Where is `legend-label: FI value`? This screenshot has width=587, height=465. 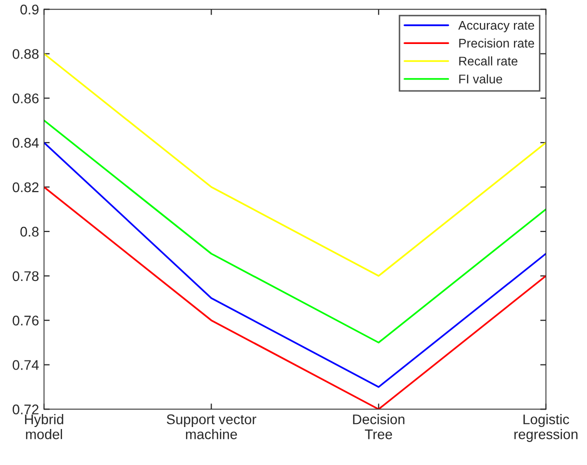
legend-label: FI value is located at coordinates (480, 79).